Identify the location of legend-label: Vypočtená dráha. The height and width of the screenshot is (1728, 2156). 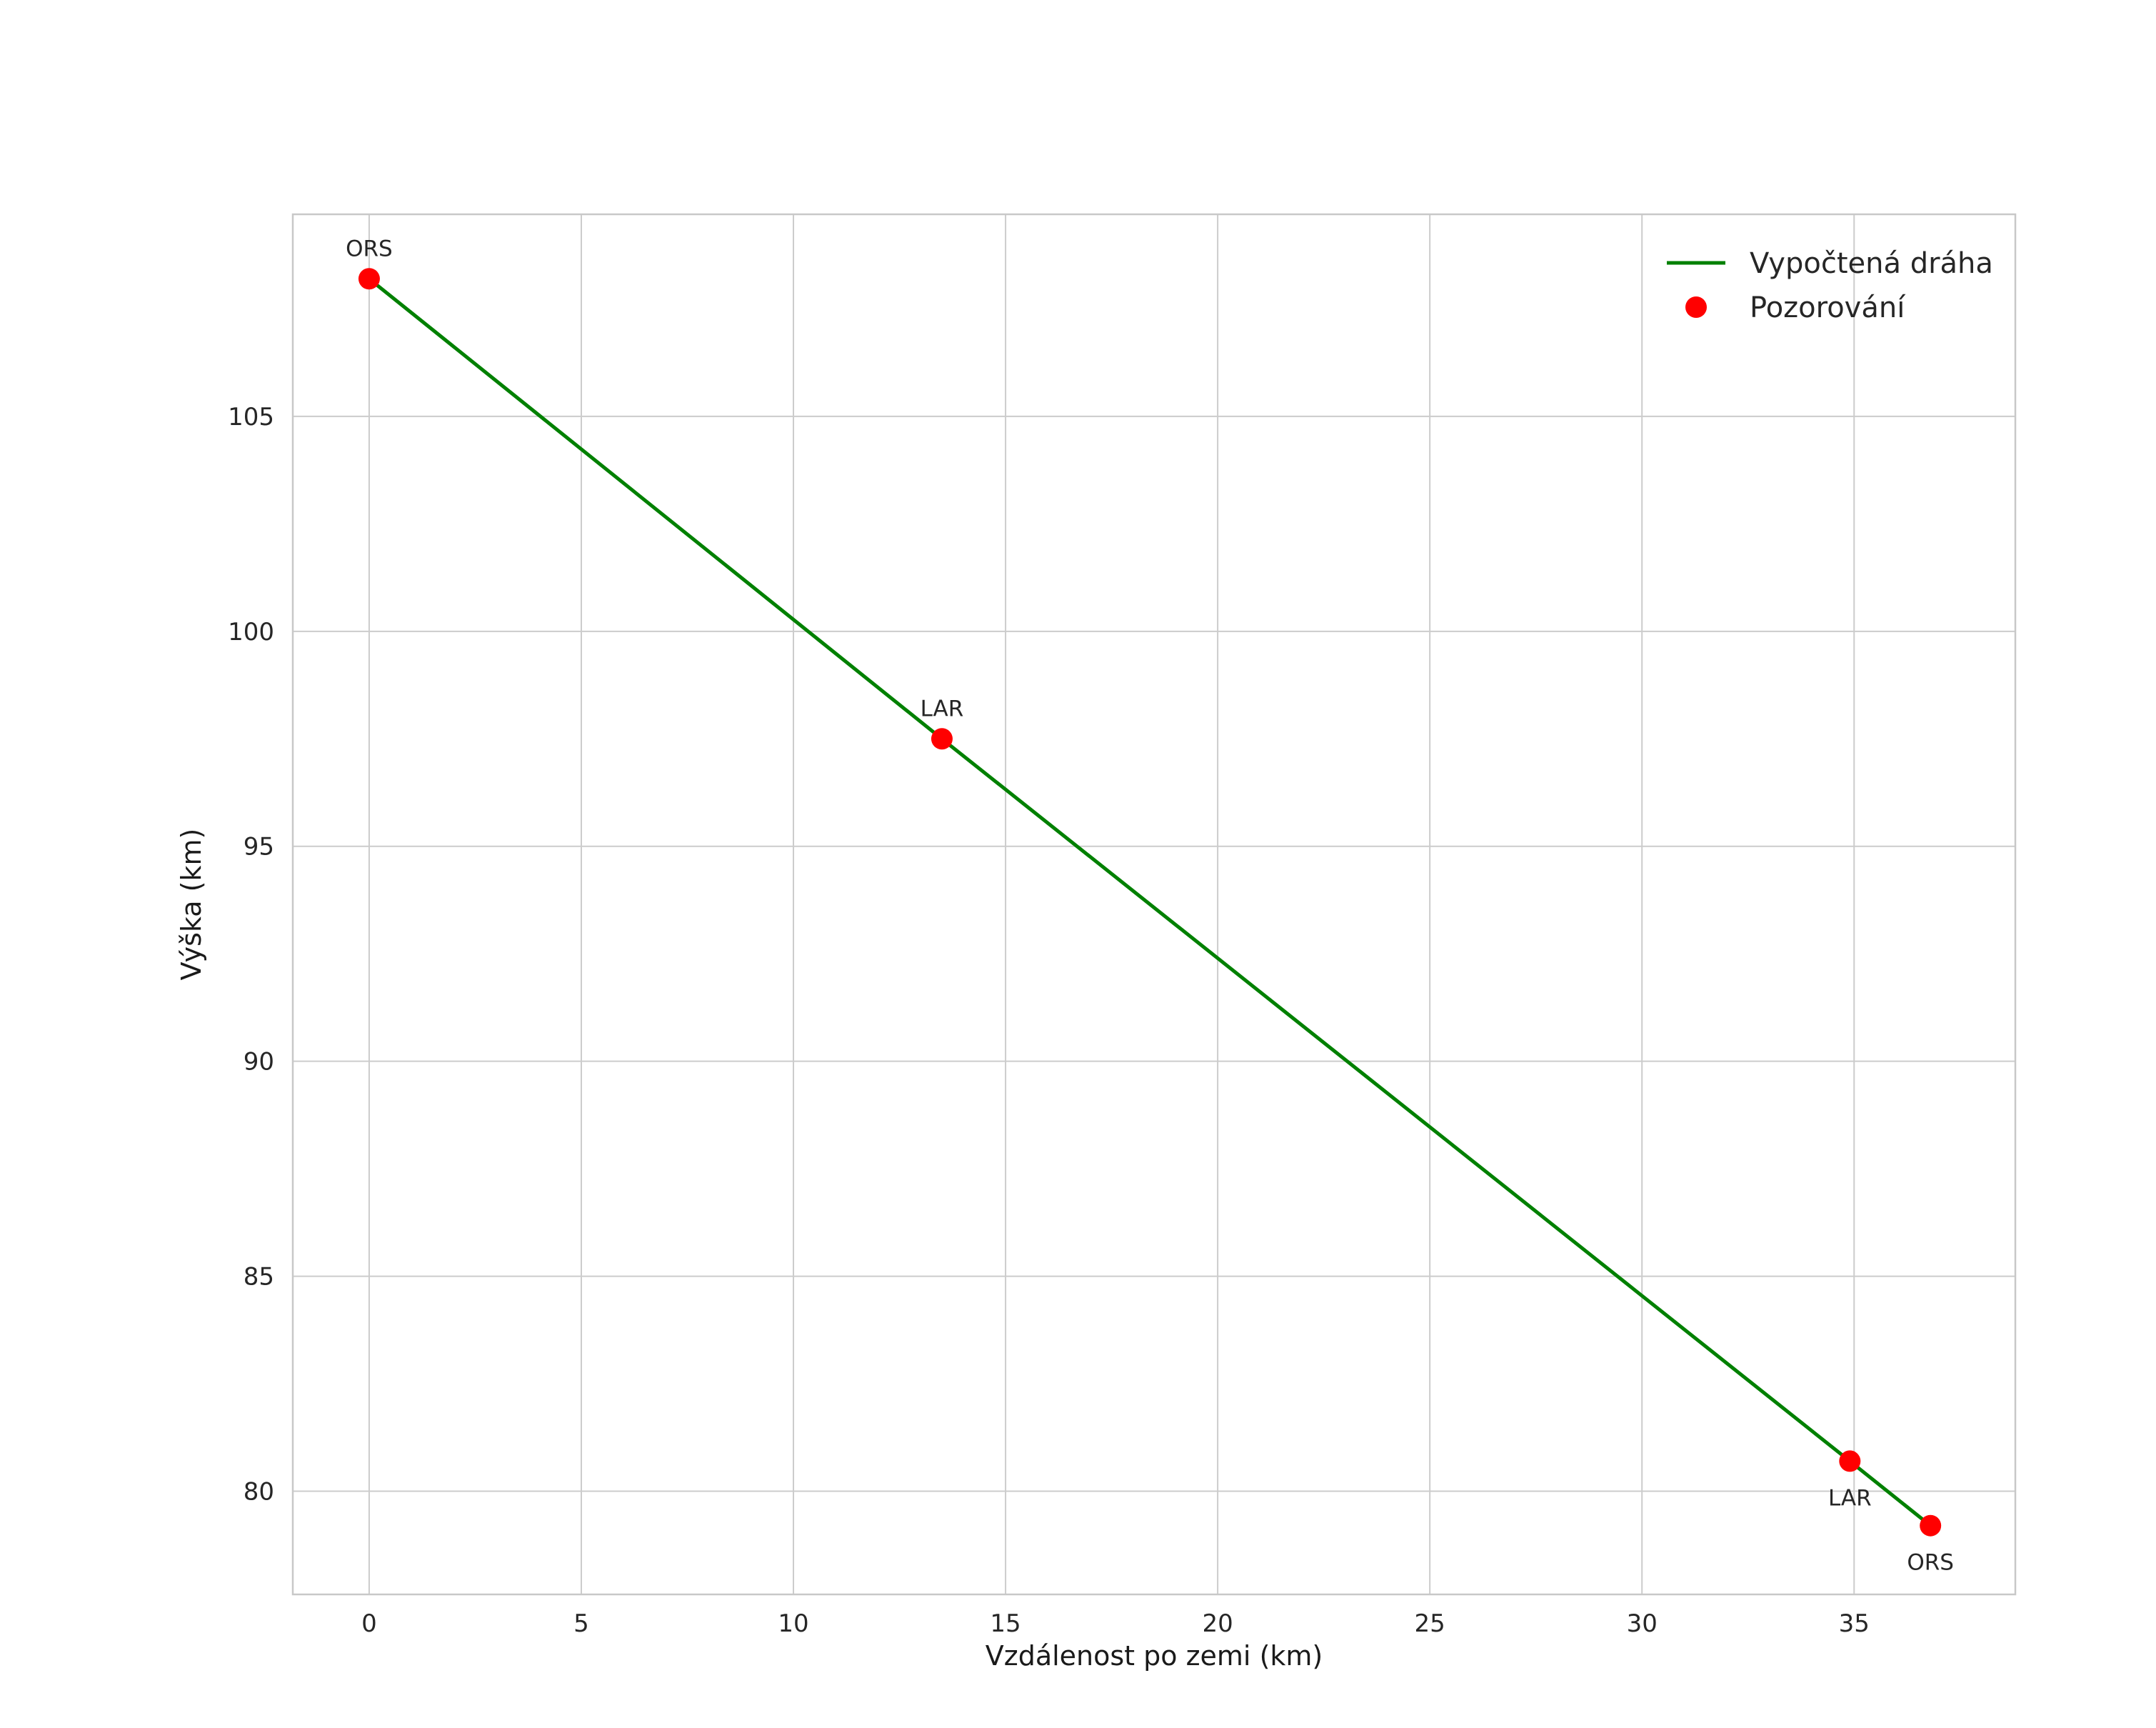
(1872, 263).